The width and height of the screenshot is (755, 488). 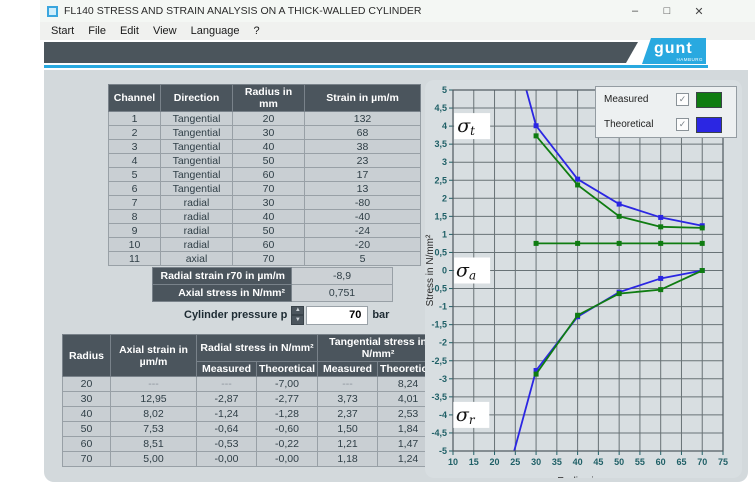 What do you see at coordinates (408, 444) in the screenshot?
I see `cell: 1,47` at bounding box center [408, 444].